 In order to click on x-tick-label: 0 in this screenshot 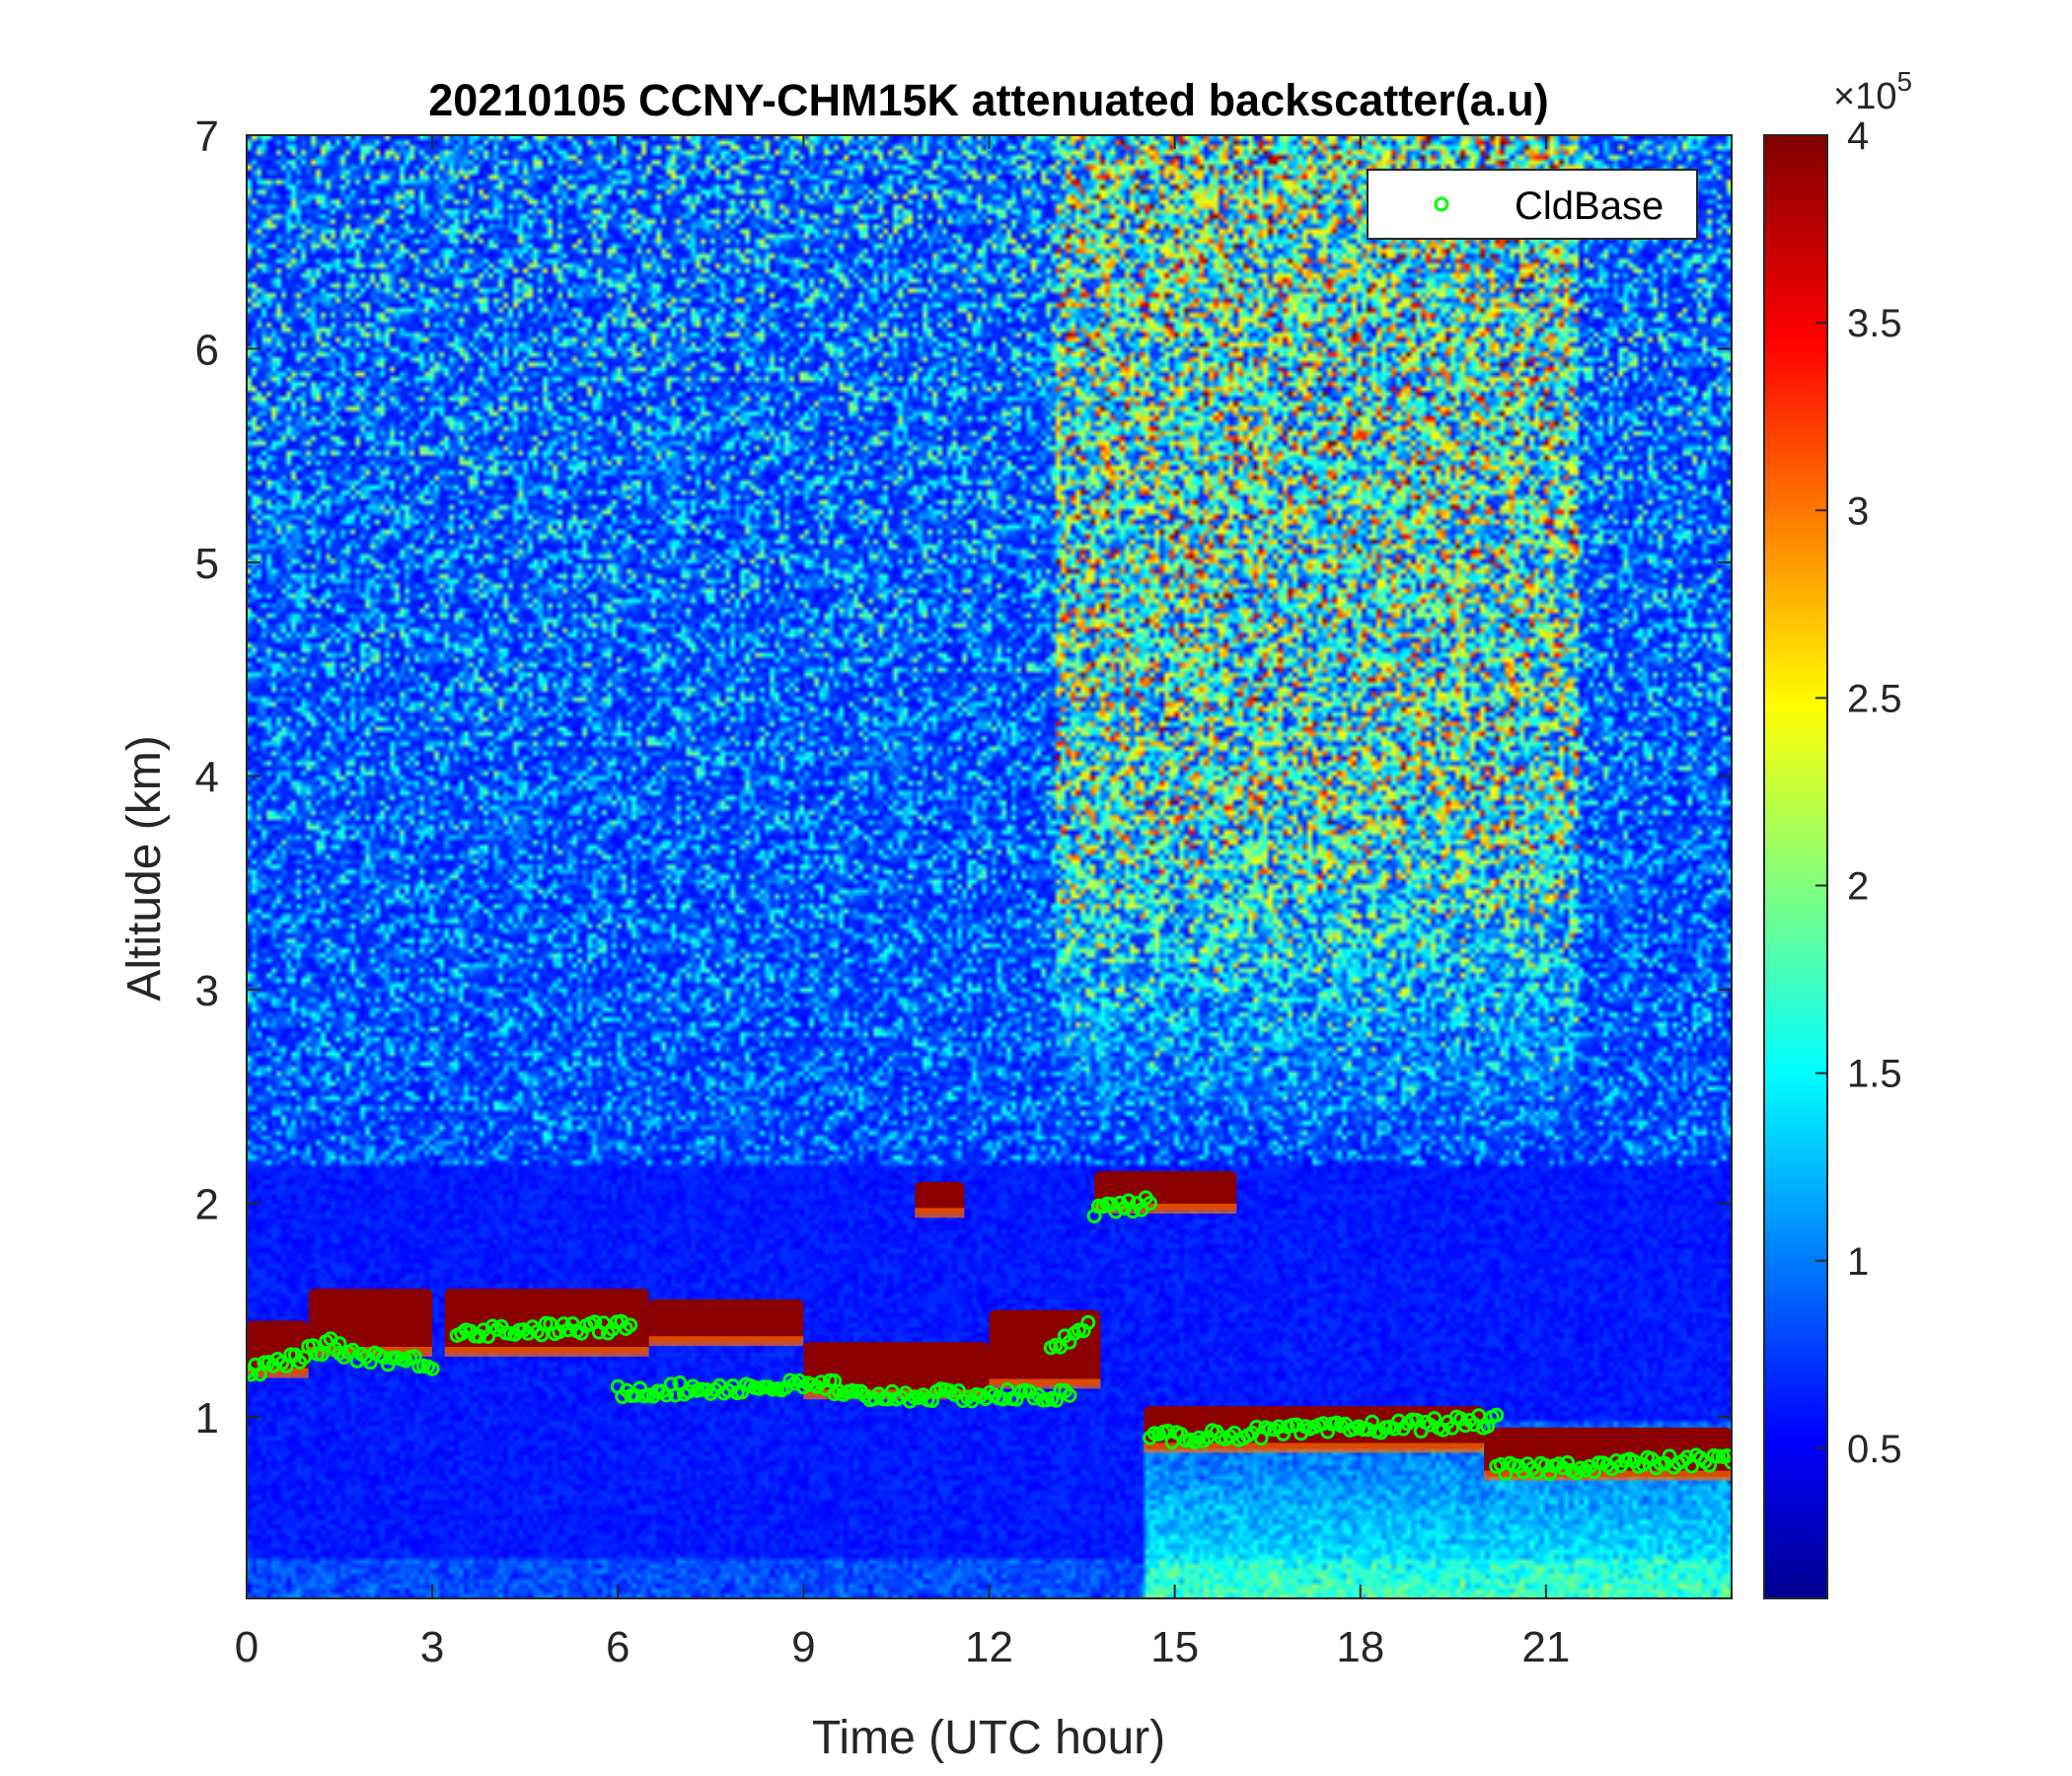, I will do `click(247, 1647)`.